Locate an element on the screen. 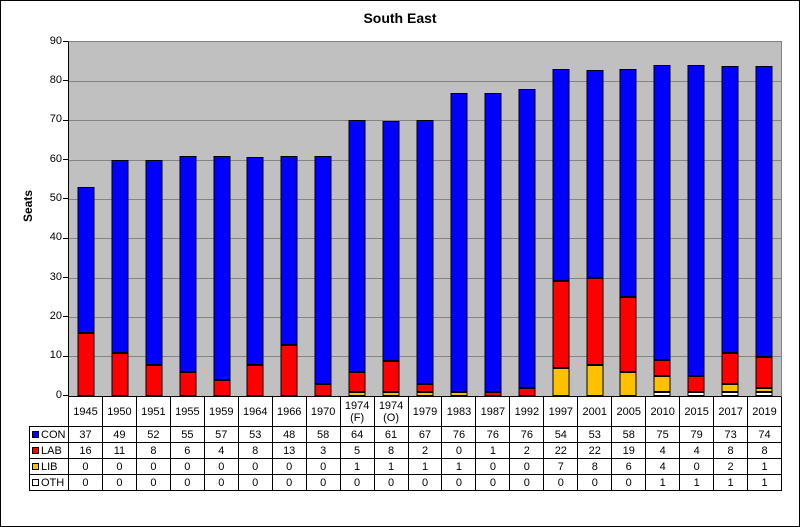  series-label: OTH is located at coordinates (53, 482).